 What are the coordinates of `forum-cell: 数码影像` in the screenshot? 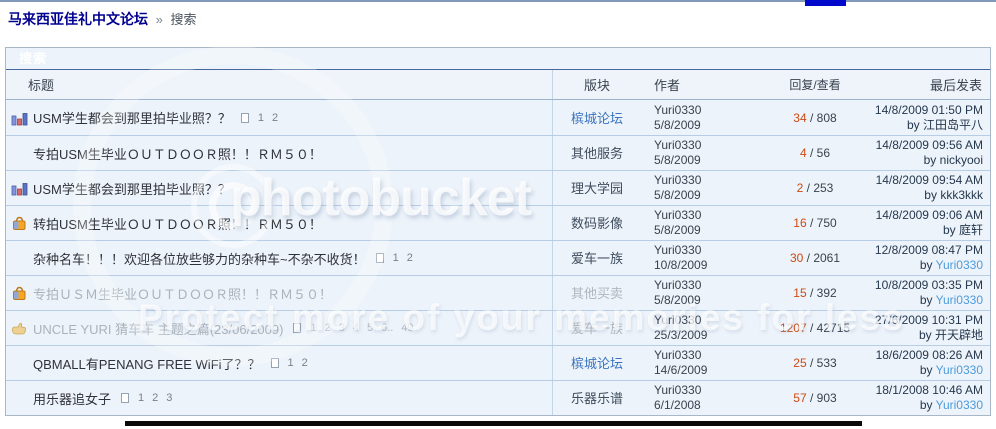 It's located at (597, 223).